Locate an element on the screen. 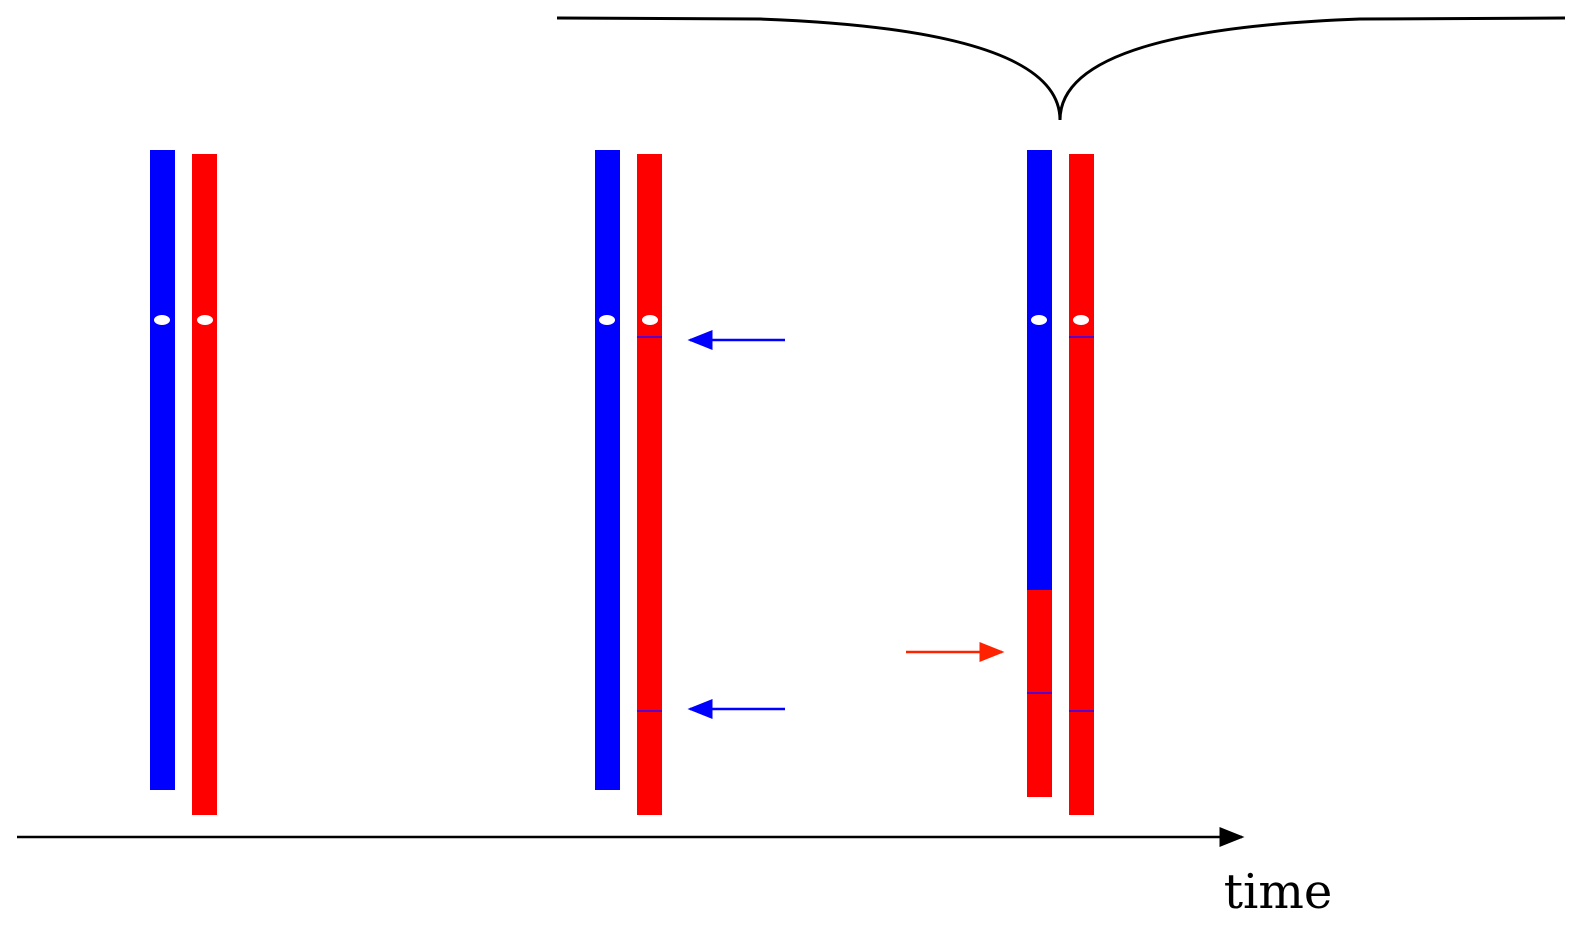 The width and height of the screenshot is (1585, 932). brace is located at coordinates (1061, 68).